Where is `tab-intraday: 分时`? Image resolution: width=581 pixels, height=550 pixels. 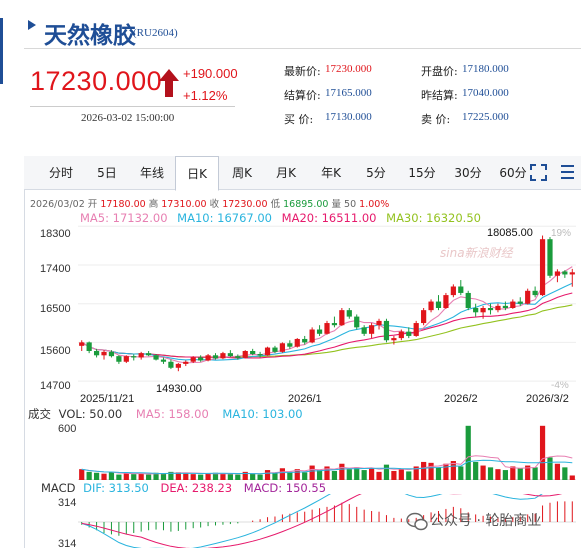
tab-intraday: 分时 is located at coordinates (60, 173).